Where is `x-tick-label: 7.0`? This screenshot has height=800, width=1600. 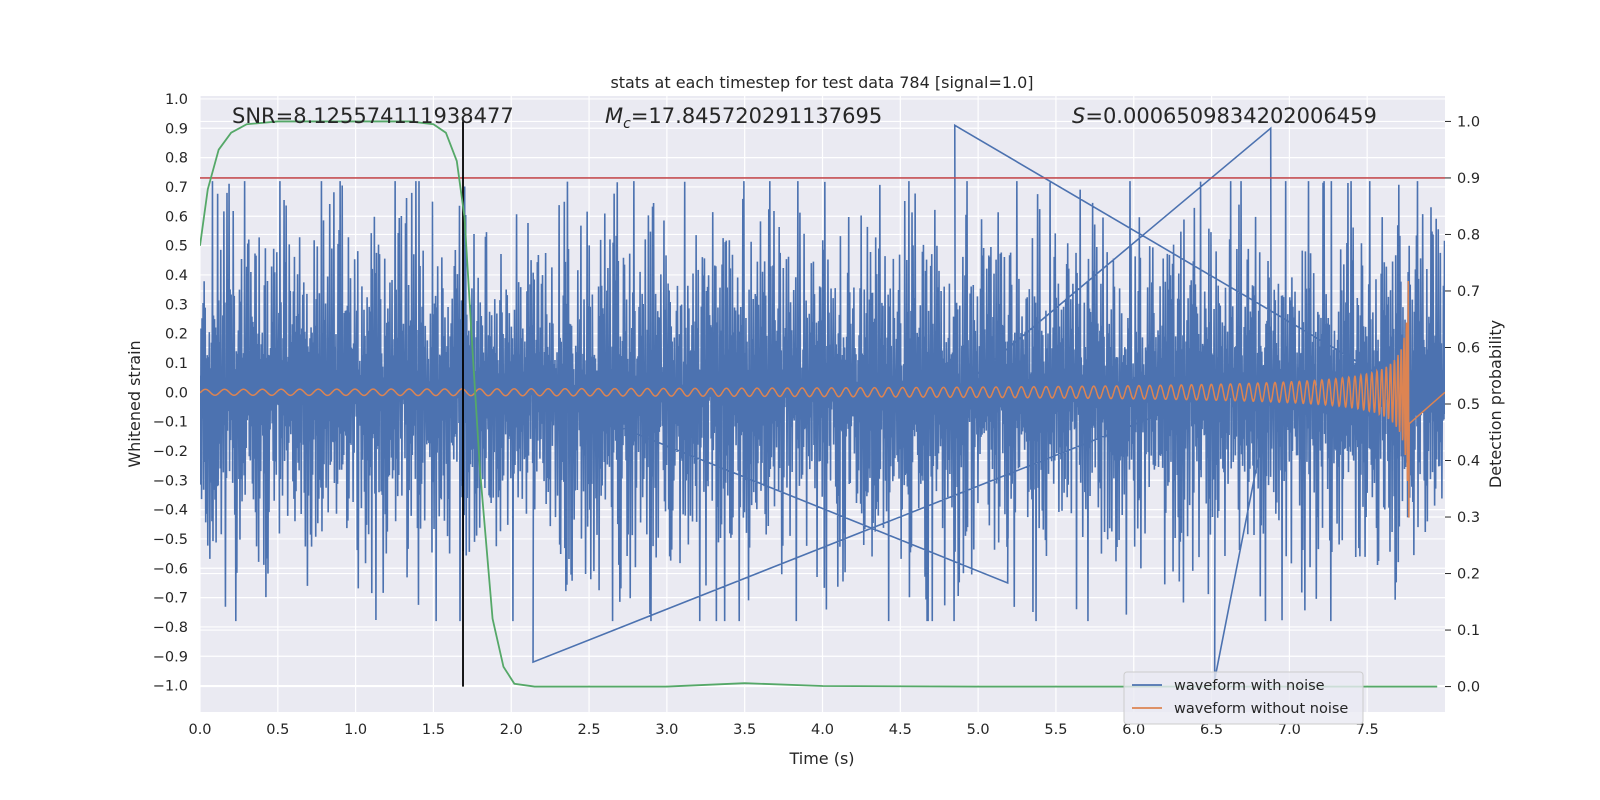 x-tick-label: 7.0 is located at coordinates (1289, 730).